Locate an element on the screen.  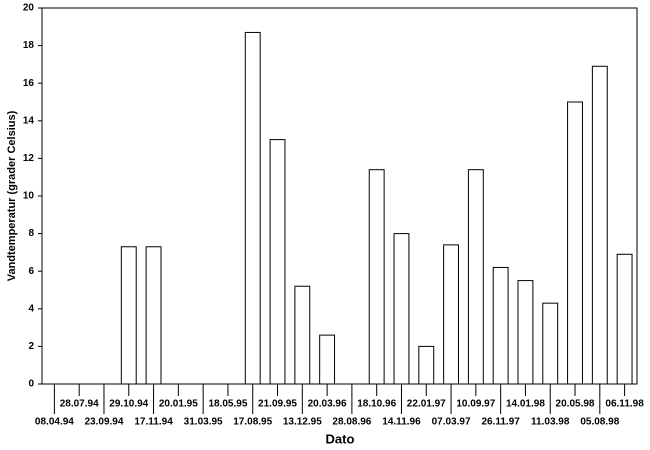
x-tick-label: 17.11.94 is located at coordinates (153, 422).